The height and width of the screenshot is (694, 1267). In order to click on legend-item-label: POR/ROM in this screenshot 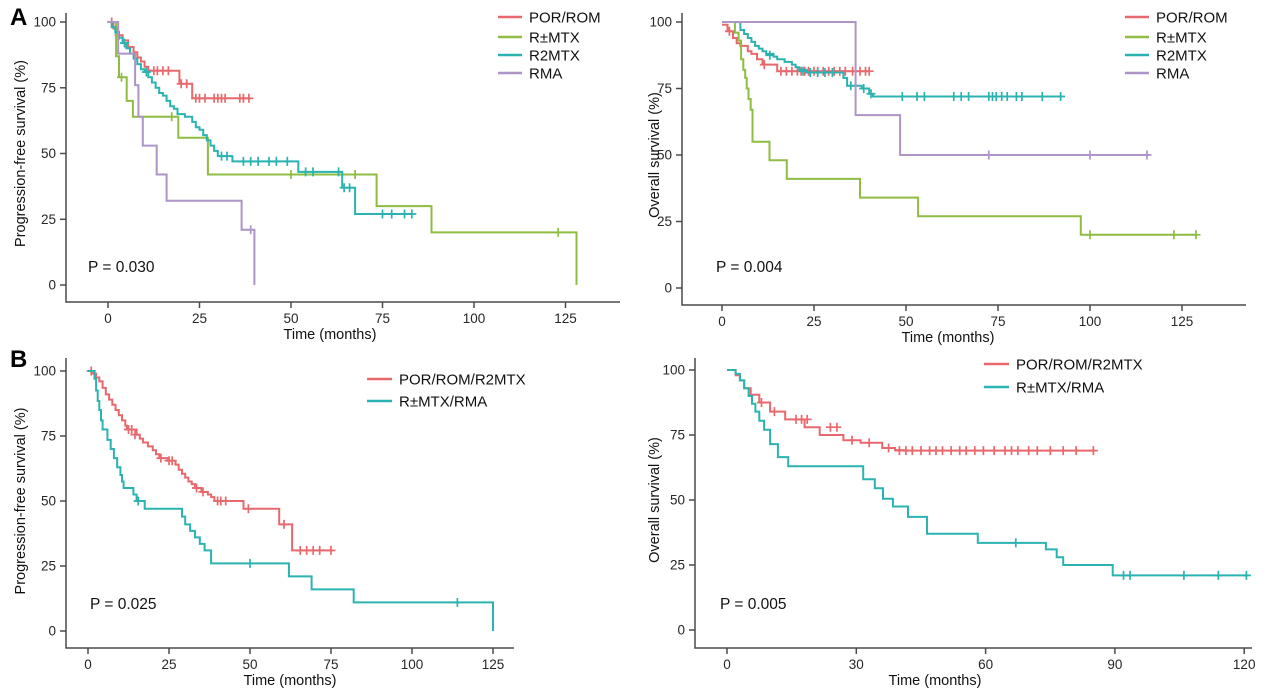, I will do `click(565, 18)`.